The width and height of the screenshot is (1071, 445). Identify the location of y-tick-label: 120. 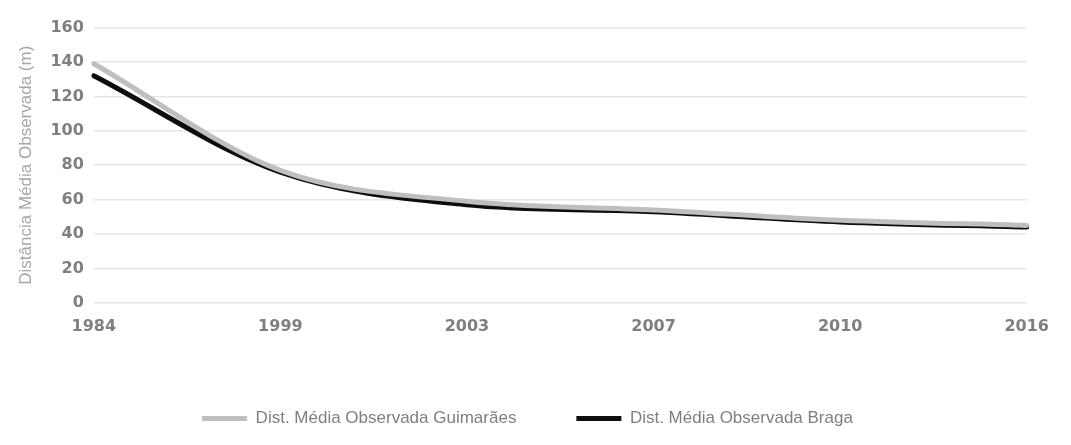
(67, 95).